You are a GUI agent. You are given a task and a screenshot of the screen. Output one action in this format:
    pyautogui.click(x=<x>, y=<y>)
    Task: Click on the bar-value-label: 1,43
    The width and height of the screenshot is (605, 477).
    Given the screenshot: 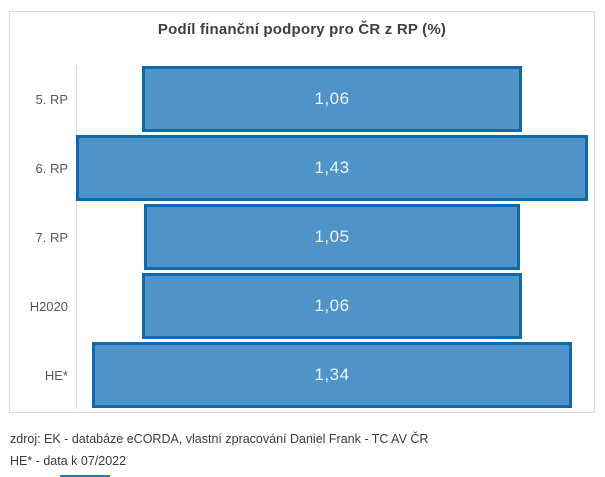 What is the action you would take?
    pyautogui.click(x=332, y=167)
    